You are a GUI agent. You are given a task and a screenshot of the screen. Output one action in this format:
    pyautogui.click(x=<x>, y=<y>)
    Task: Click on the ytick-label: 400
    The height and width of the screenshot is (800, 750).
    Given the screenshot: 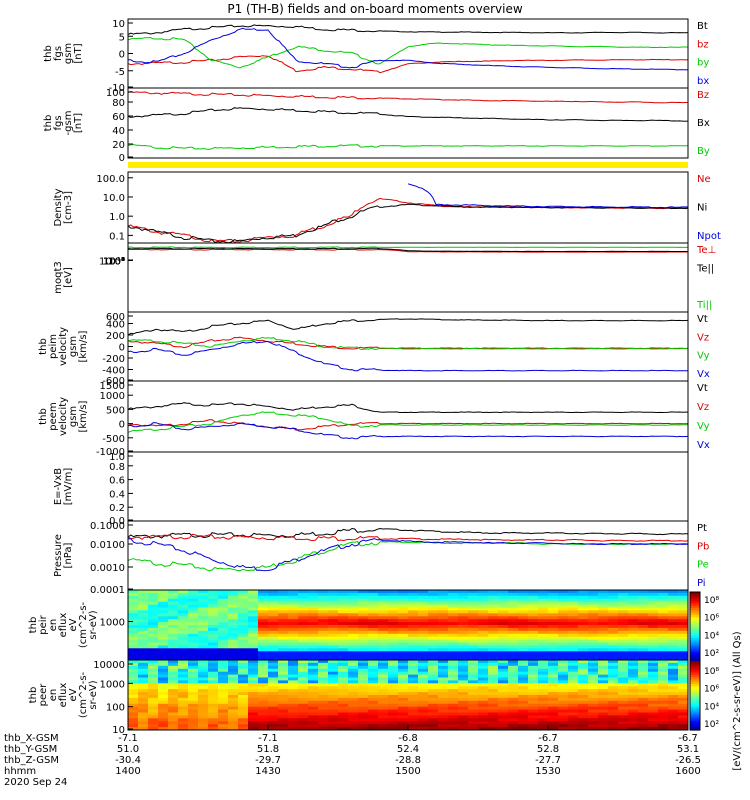 What is the action you would take?
    pyautogui.click(x=115, y=325)
    